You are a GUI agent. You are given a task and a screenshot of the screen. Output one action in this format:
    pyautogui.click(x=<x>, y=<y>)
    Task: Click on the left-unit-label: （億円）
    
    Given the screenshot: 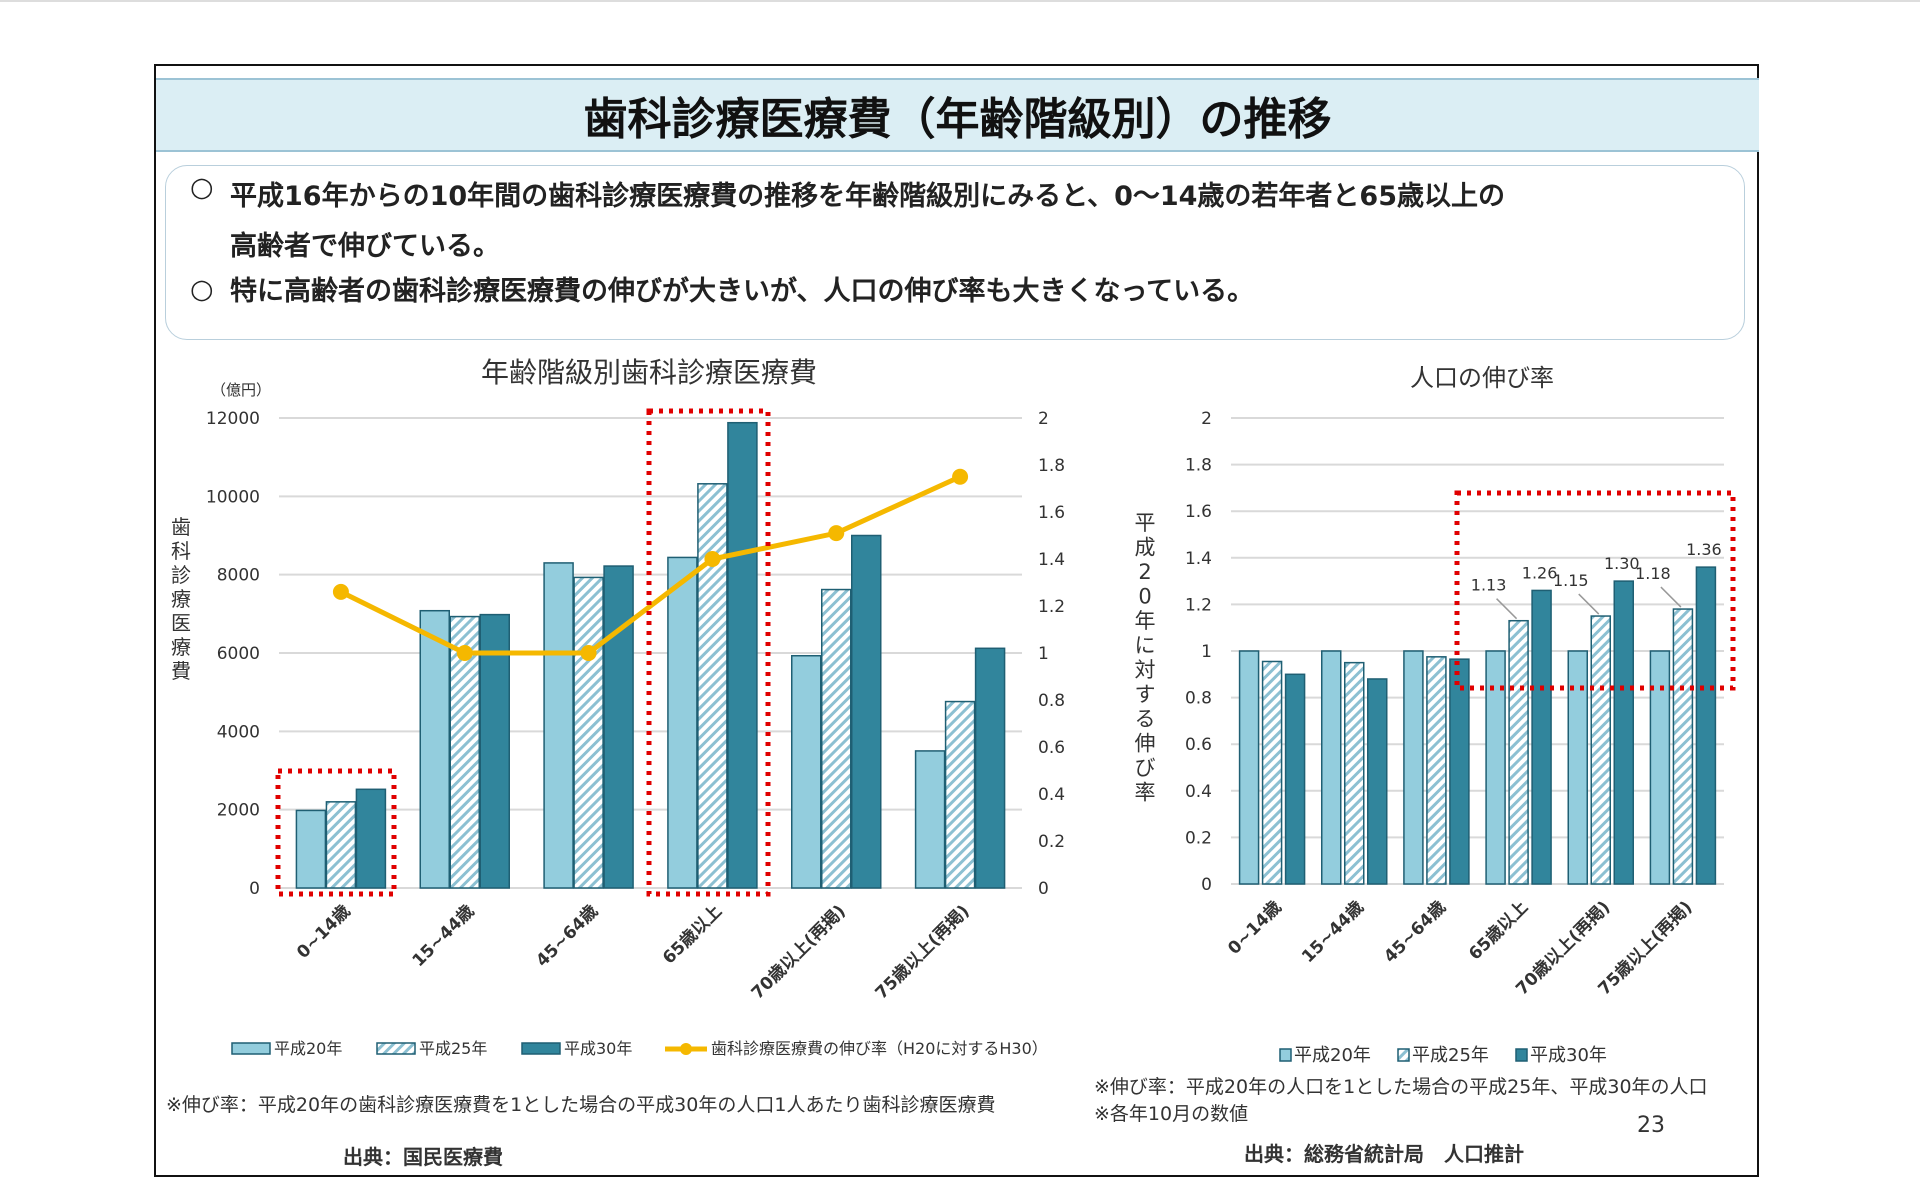 What is the action you would take?
    pyautogui.click(x=241, y=390)
    